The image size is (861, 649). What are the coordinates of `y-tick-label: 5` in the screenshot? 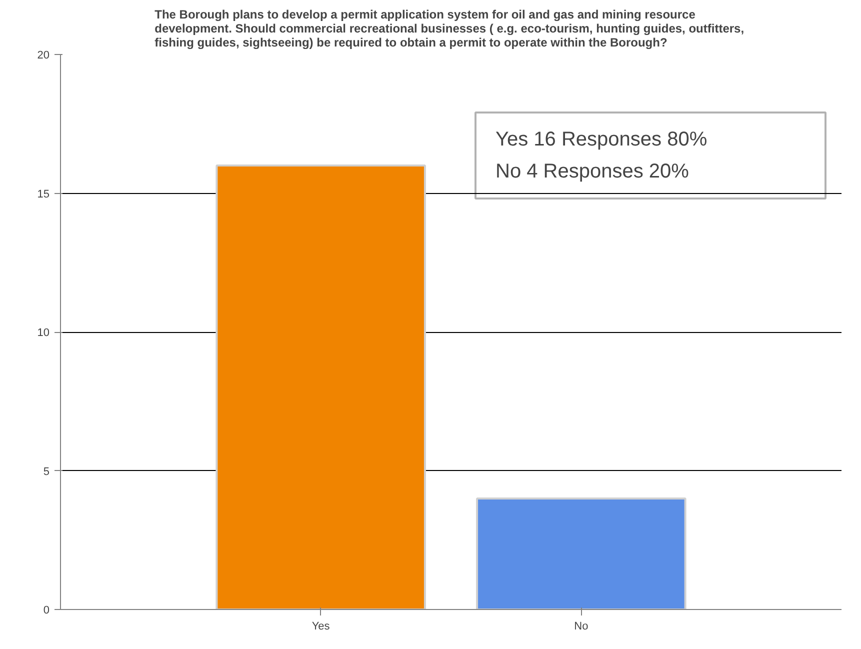 It's located at (46, 472).